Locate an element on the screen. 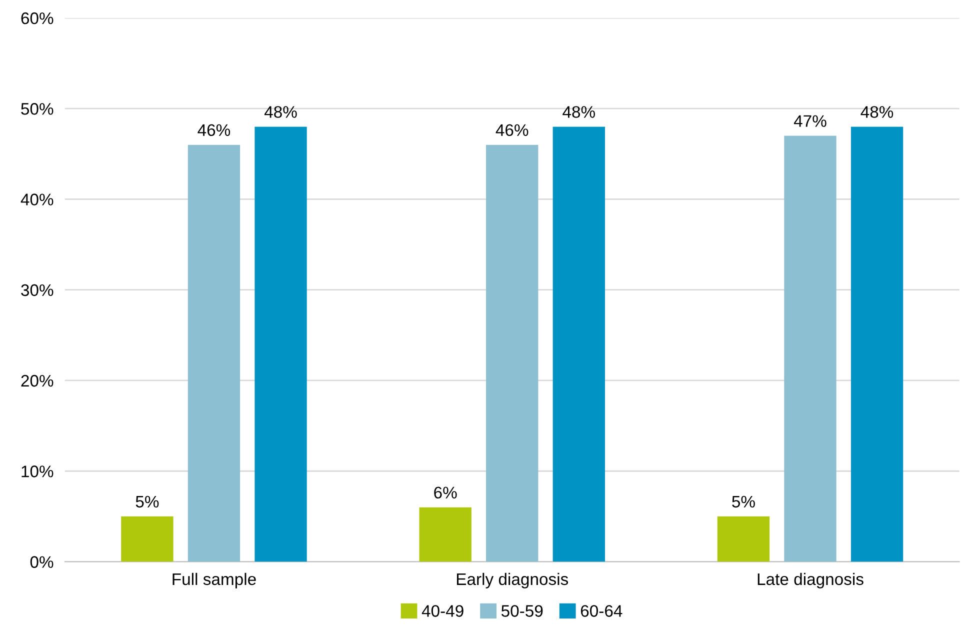 The image size is (969, 642). x-tick-label: Full sample is located at coordinates (214, 580).